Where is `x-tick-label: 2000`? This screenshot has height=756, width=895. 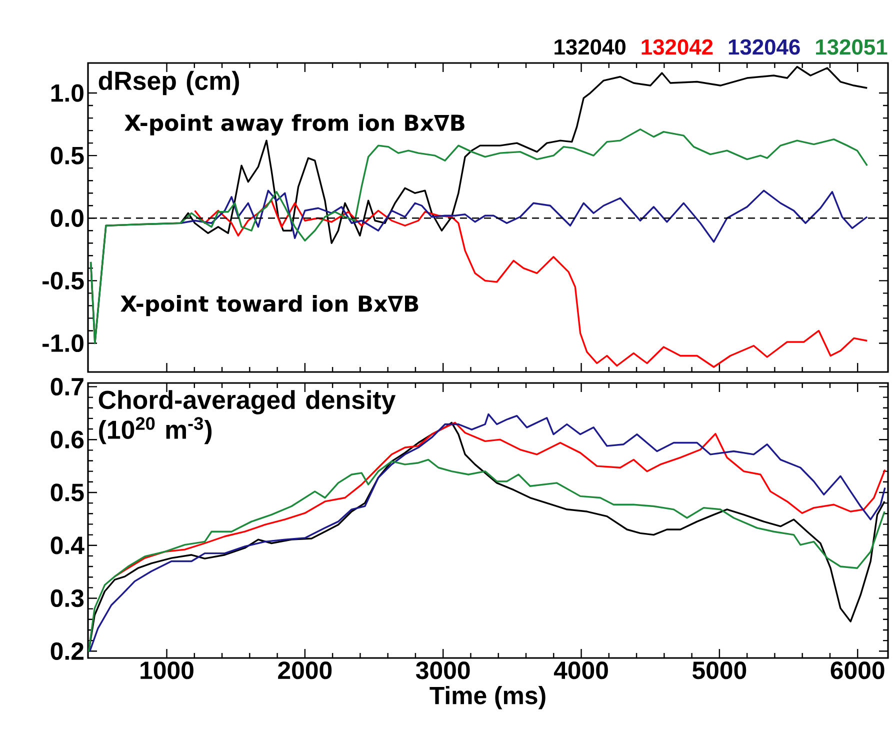 x-tick-label: 2000 is located at coordinates (305, 671).